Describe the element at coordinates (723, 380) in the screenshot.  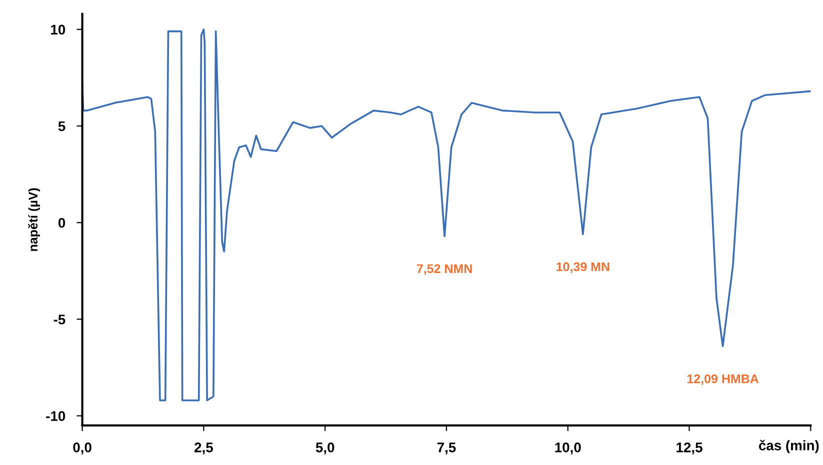
I see `annotation: 12,09 HMBA` at that location.